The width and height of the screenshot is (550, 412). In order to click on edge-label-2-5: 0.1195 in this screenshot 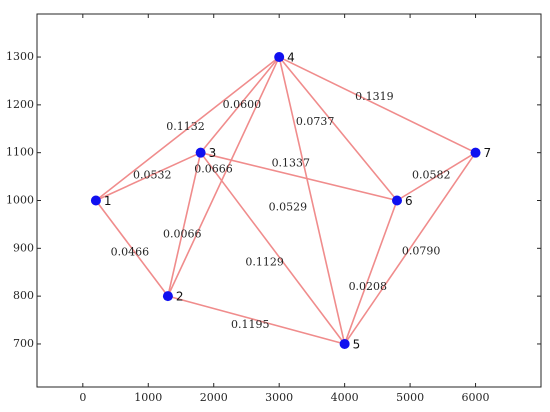, I will do `click(250, 324)`.